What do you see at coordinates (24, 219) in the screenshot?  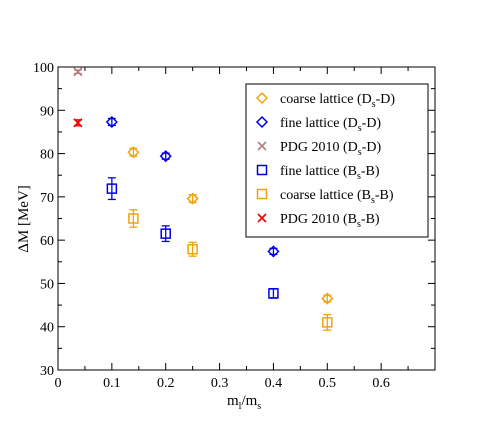 I see `y-axis-title: ΔM [MeV]` at bounding box center [24, 219].